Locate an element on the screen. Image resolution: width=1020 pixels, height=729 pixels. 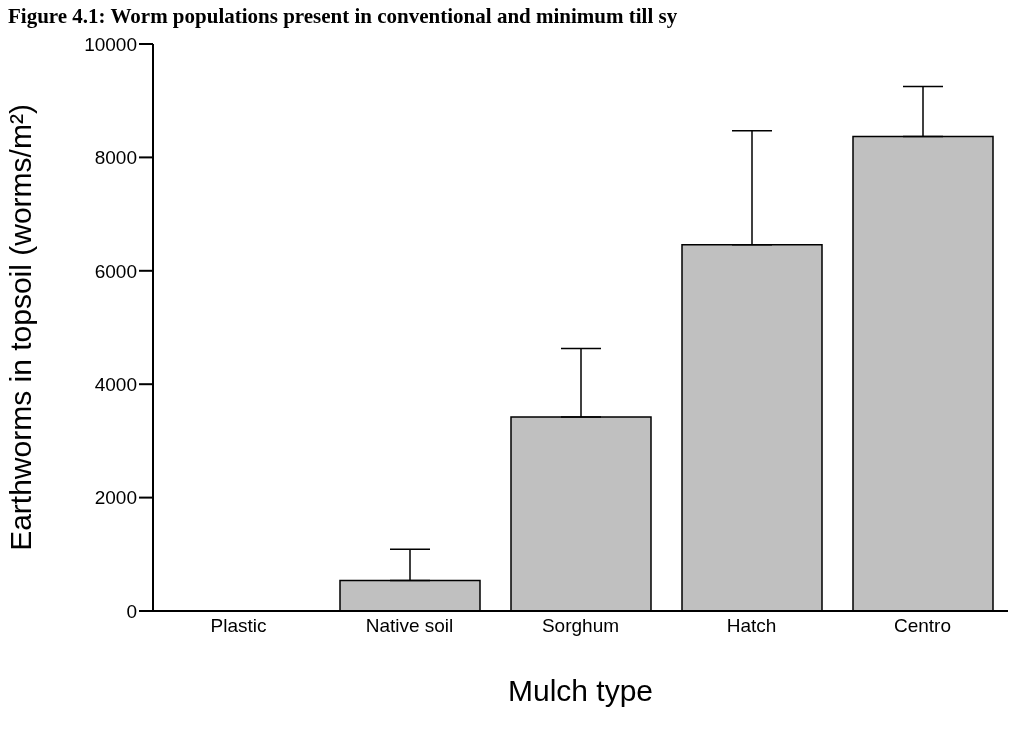
y-tick-label: 0 is located at coordinates (131, 611).